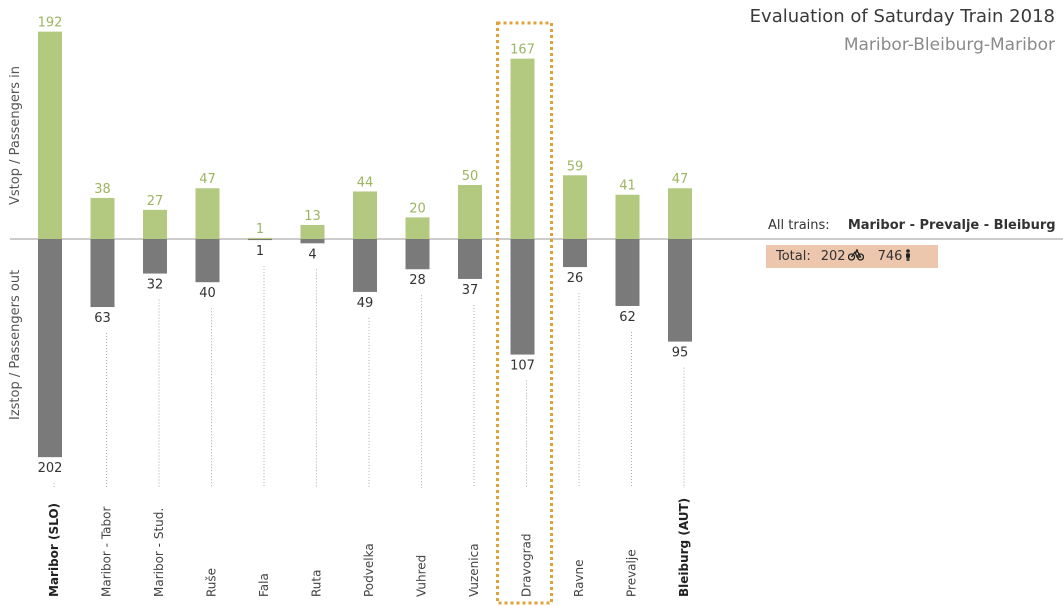 Image resolution: width=1063 pixels, height=606 pixels. Describe the element at coordinates (949, 45) in the screenshot. I see `chart-subtitle: Maribor-Bleiburg-Maribor` at that location.